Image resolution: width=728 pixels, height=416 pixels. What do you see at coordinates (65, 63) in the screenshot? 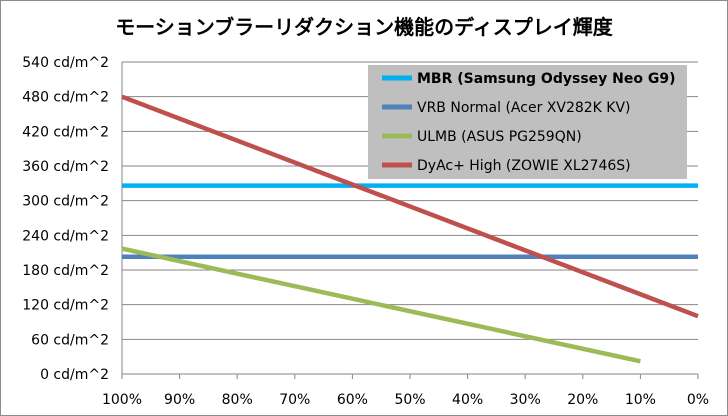
I see `y-tick-label: 540 cd/m^2` at bounding box center [65, 63].